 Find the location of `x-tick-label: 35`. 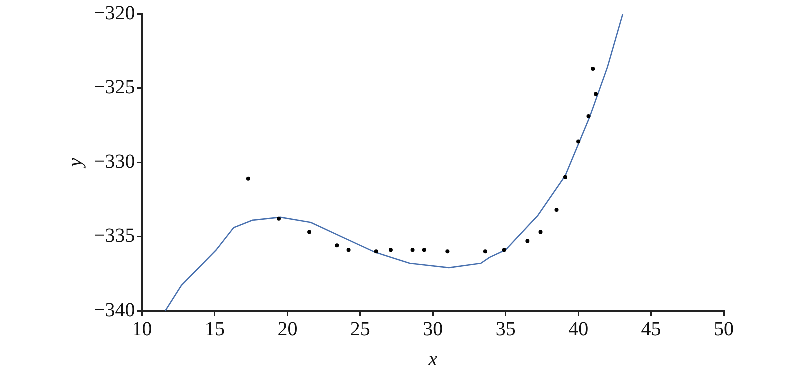

x-tick-label: 35 is located at coordinates (506, 329).